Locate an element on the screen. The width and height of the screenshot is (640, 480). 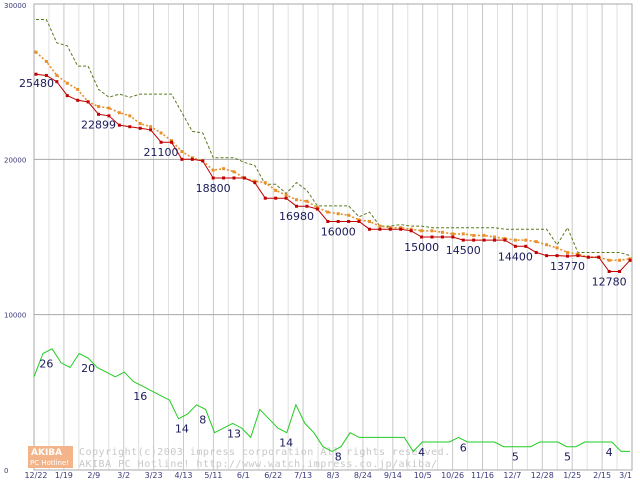
count-label: 26 is located at coordinates (46, 364).